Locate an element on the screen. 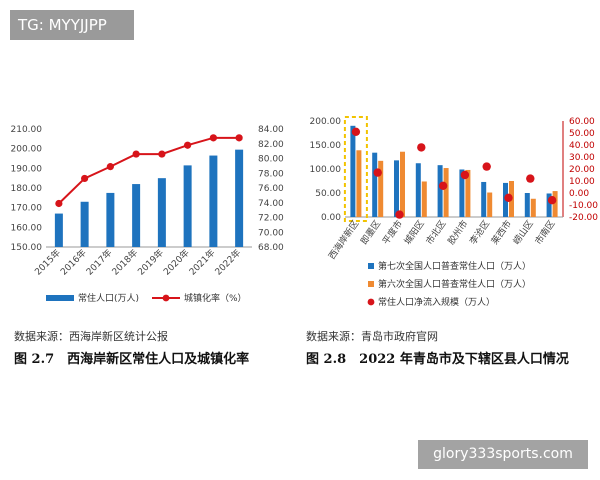 The height and width of the screenshot is (480, 600). watermark-label: glory333sports.com is located at coordinates (503, 454).